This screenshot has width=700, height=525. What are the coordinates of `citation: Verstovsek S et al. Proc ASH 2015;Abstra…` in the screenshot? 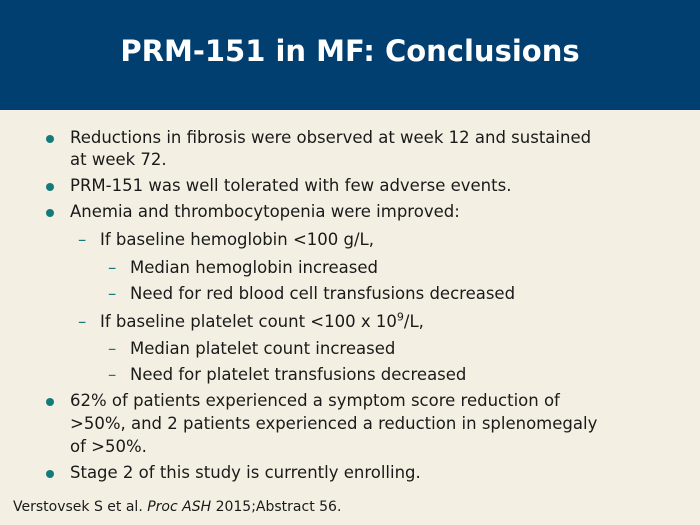 It's located at (177, 507).